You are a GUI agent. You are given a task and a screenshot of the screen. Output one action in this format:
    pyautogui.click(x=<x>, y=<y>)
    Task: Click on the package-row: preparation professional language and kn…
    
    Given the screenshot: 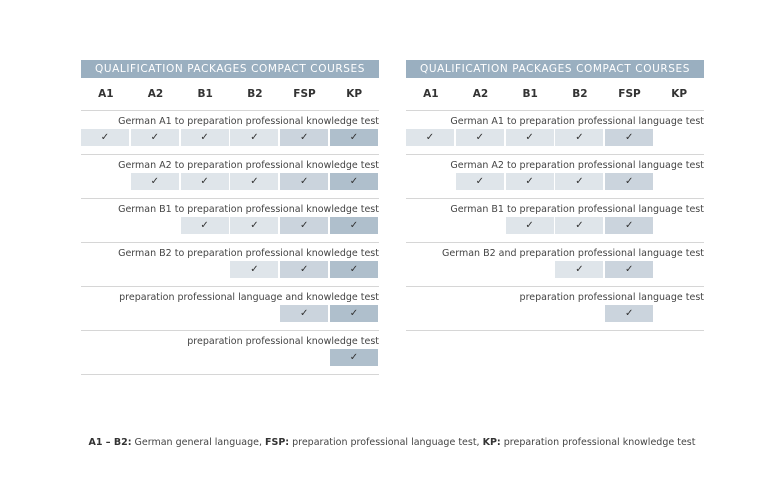 What is the action you would take?
    pyautogui.click(x=230, y=309)
    